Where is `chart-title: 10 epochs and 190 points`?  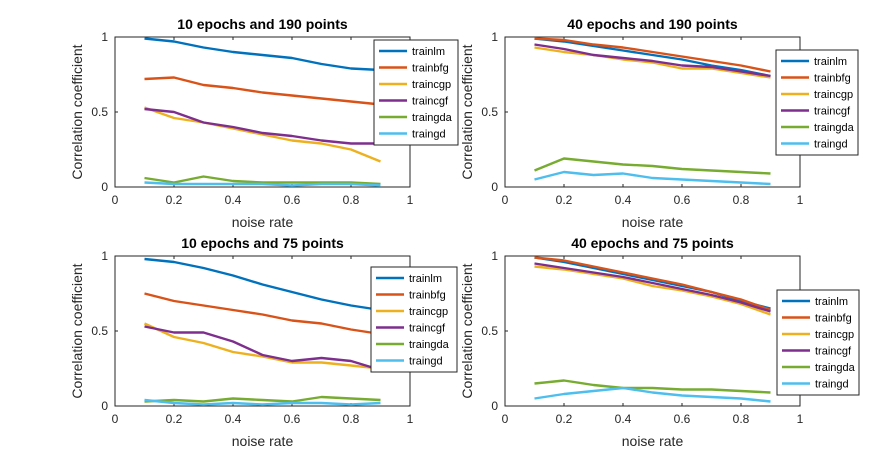
chart-title: 10 epochs and 190 points is located at coordinates (262, 24).